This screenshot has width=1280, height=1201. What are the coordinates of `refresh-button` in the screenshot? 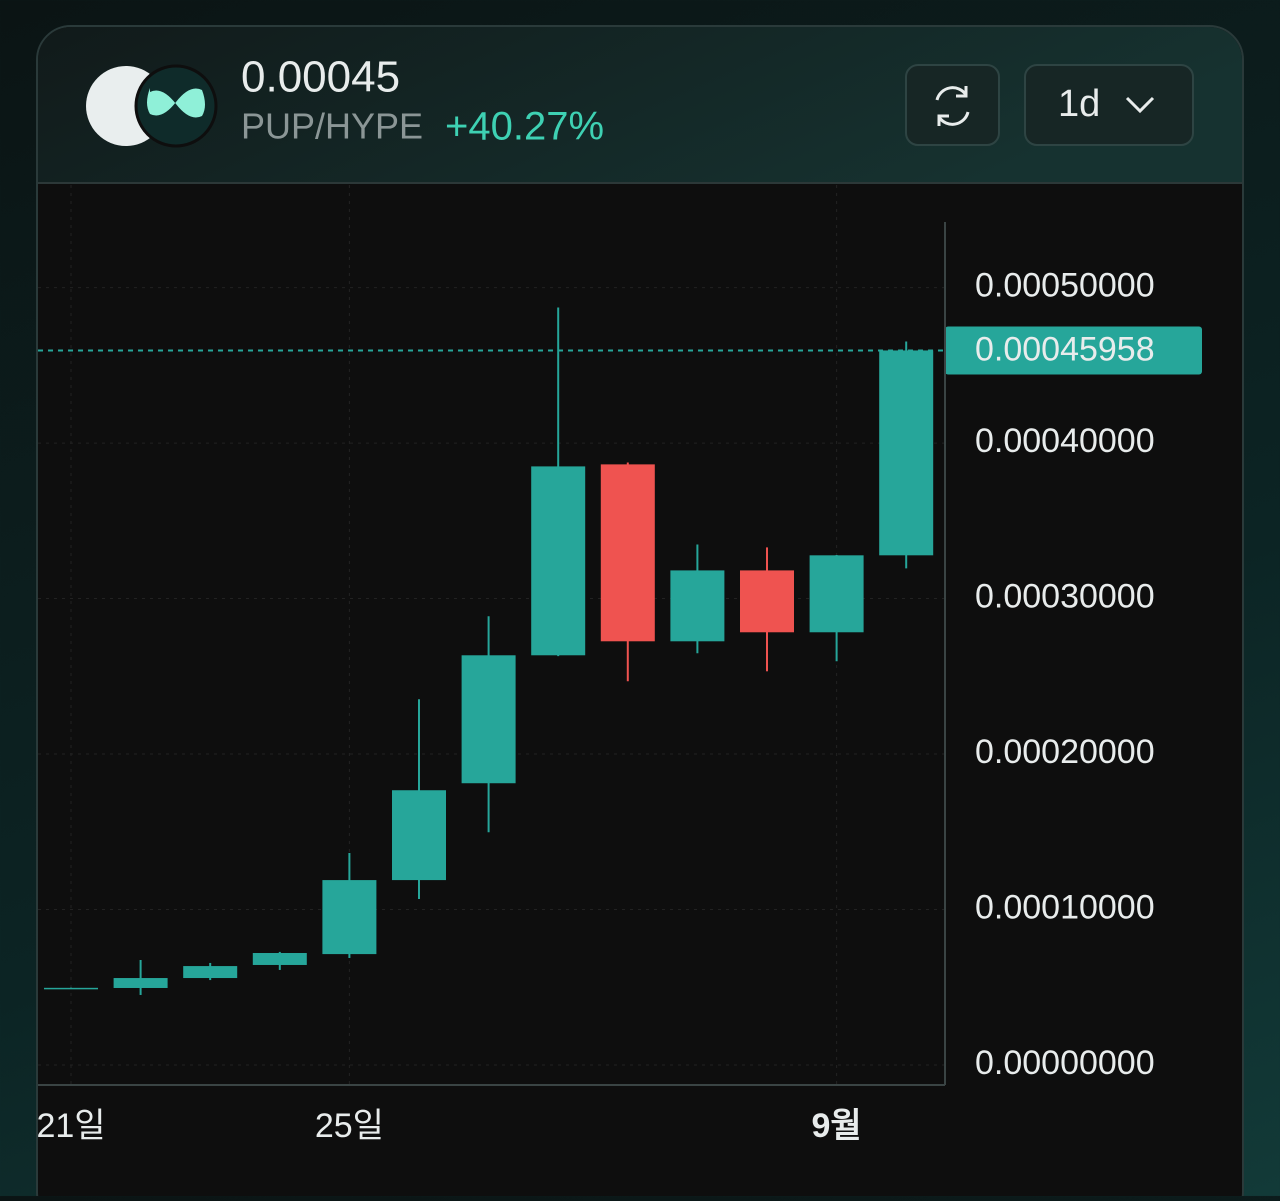 It's located at (952, 105).